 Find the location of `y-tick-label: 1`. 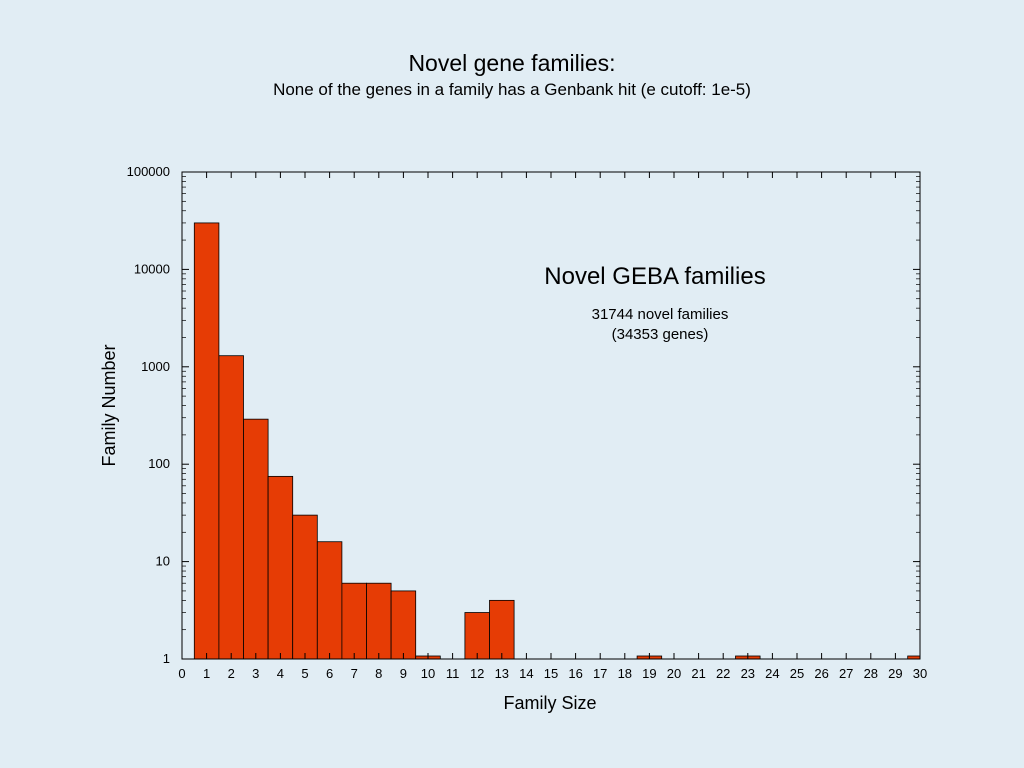

y-tick-label: 1 is located at coordinates (166, 658).